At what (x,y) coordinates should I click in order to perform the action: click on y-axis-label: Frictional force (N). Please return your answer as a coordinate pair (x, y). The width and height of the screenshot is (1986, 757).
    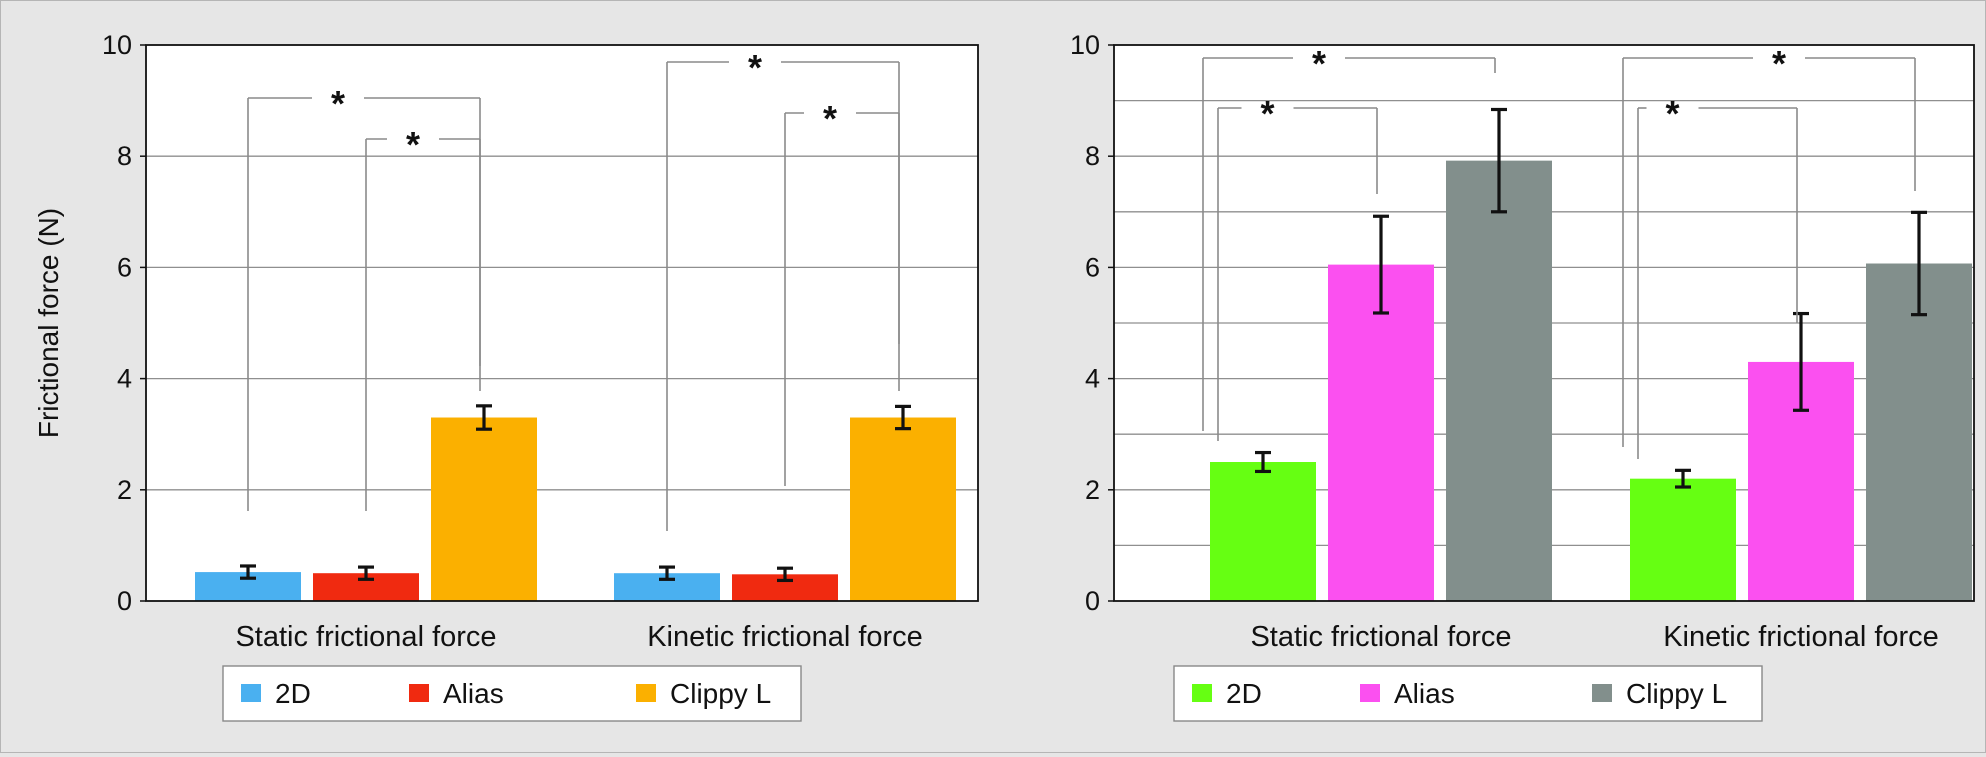
    Looking at the image, I should click on (48, 323).